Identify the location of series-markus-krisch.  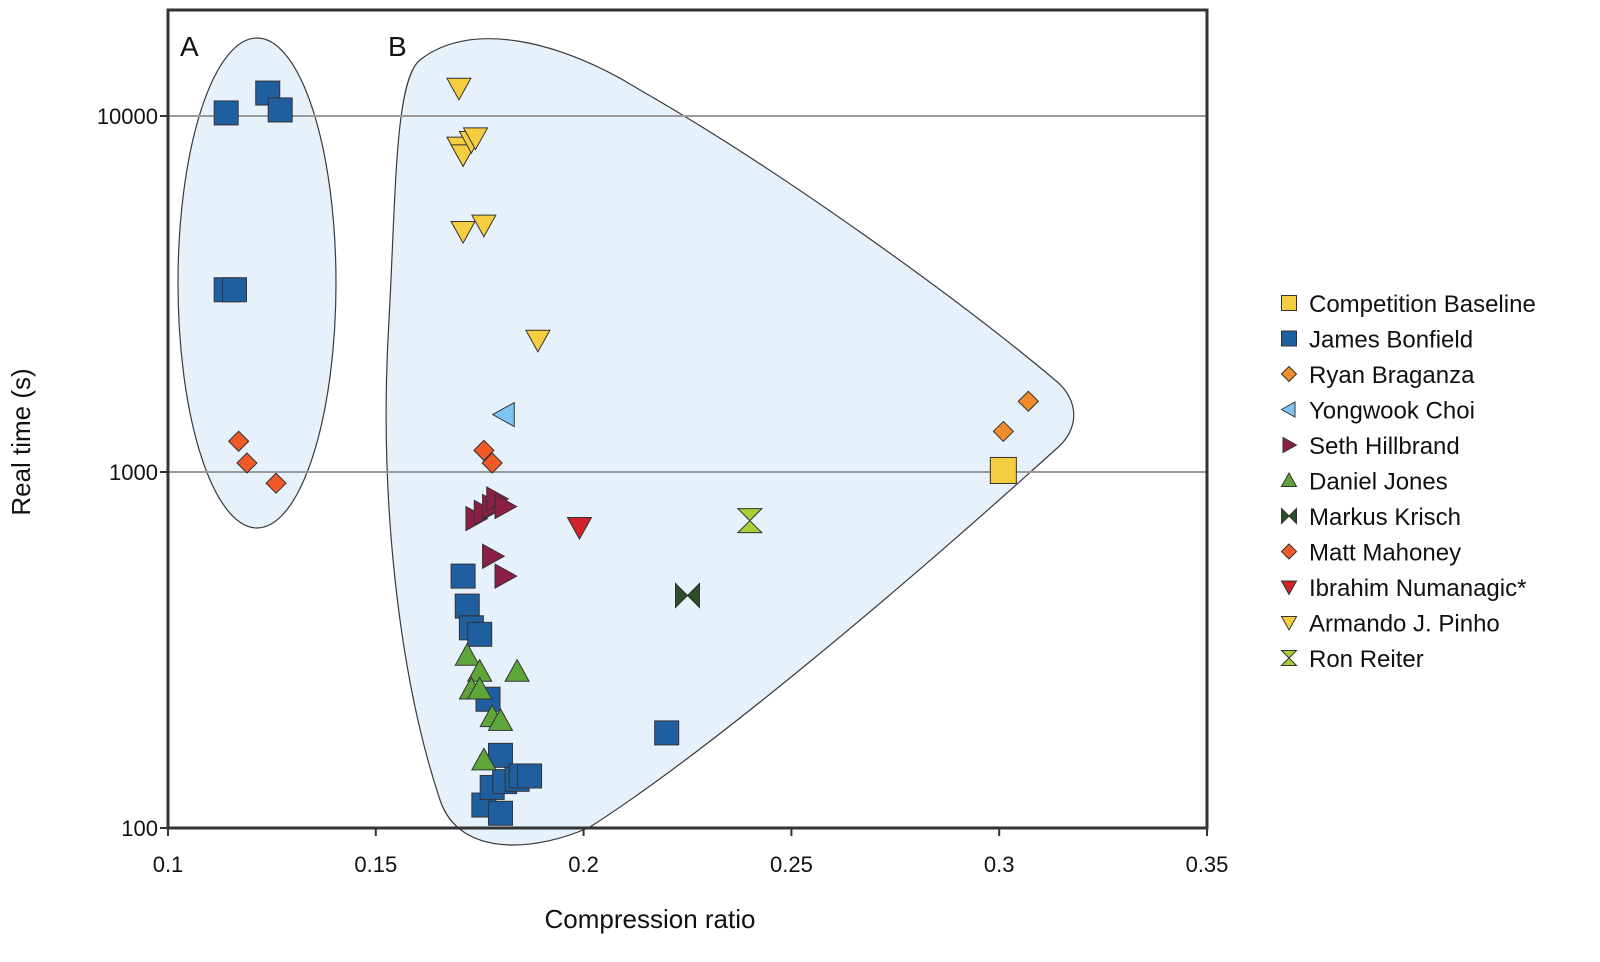
(687, 595).